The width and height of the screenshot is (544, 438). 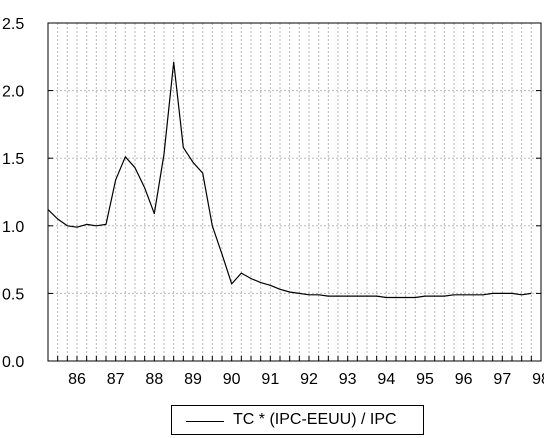 I want to click on x-axis-tick-label: 93, so click(x=348, y=379).